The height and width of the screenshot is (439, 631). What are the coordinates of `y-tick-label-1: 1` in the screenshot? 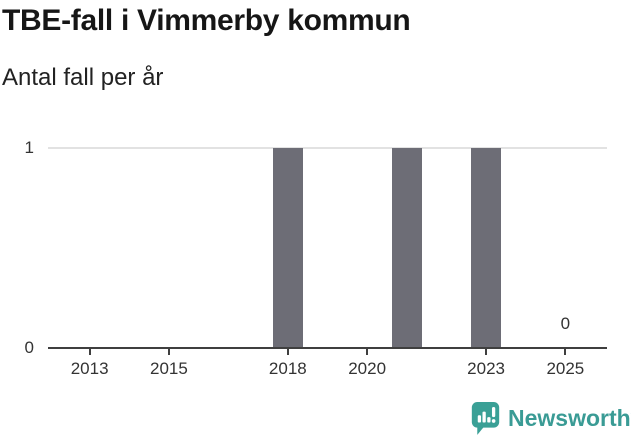 It's located at (29, 147).